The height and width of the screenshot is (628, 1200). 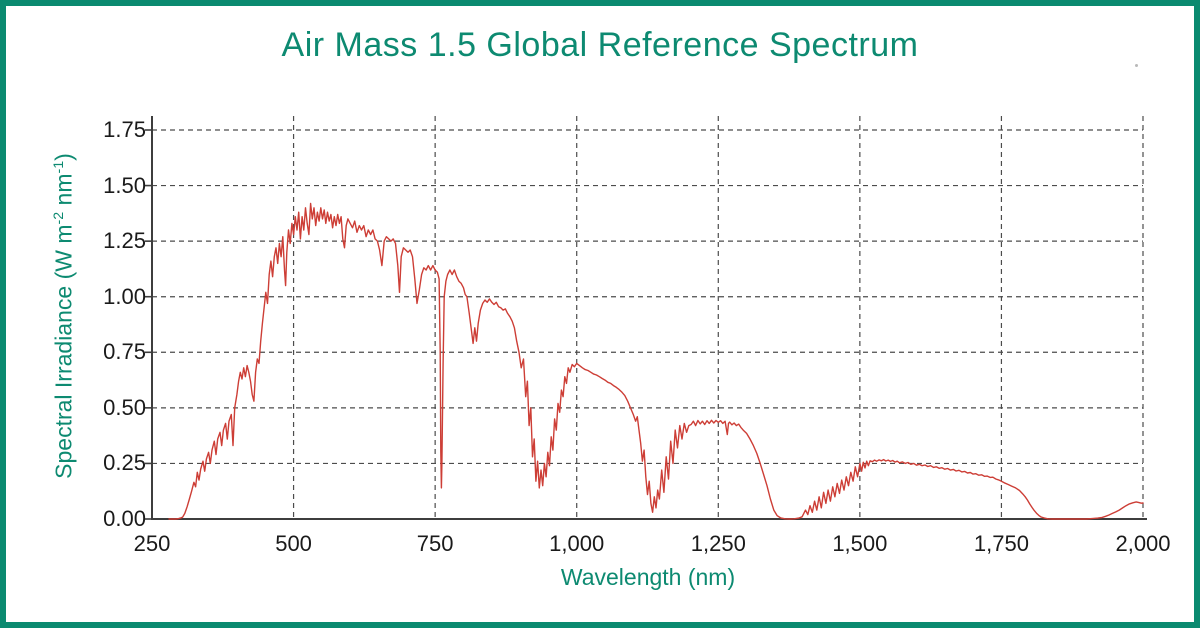 What do you see at coordinates (124, 185) in the screenshot?
I see `y-tick-label: 1.50` at bounding box center [124, 185].